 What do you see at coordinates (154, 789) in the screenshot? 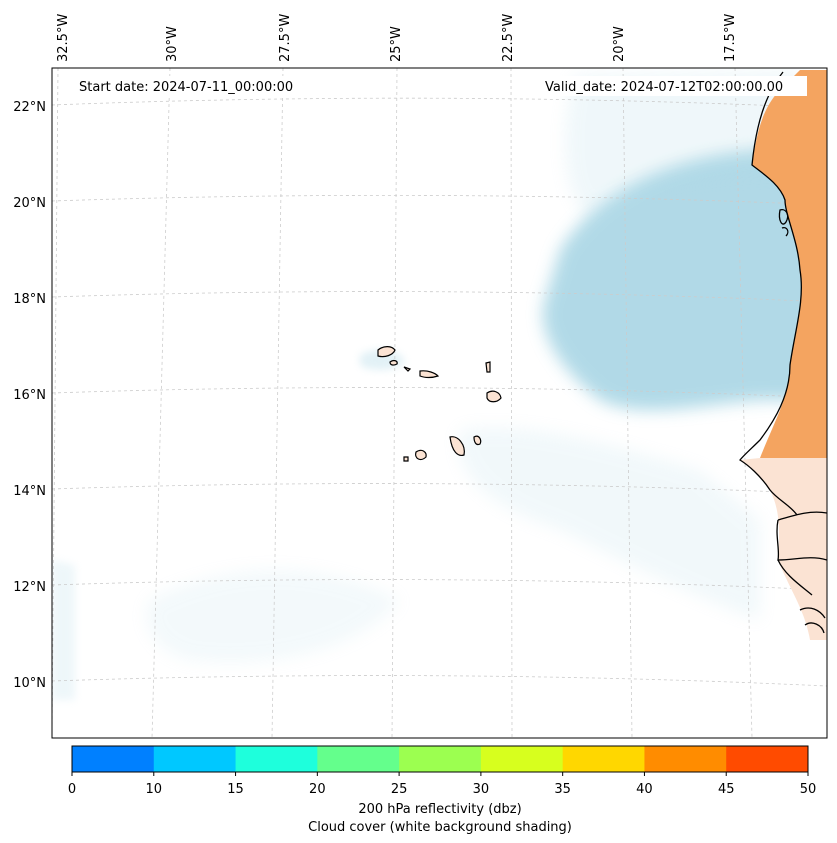
I see `colorbar-tick-label: 10` at bounding box center [154, 789].